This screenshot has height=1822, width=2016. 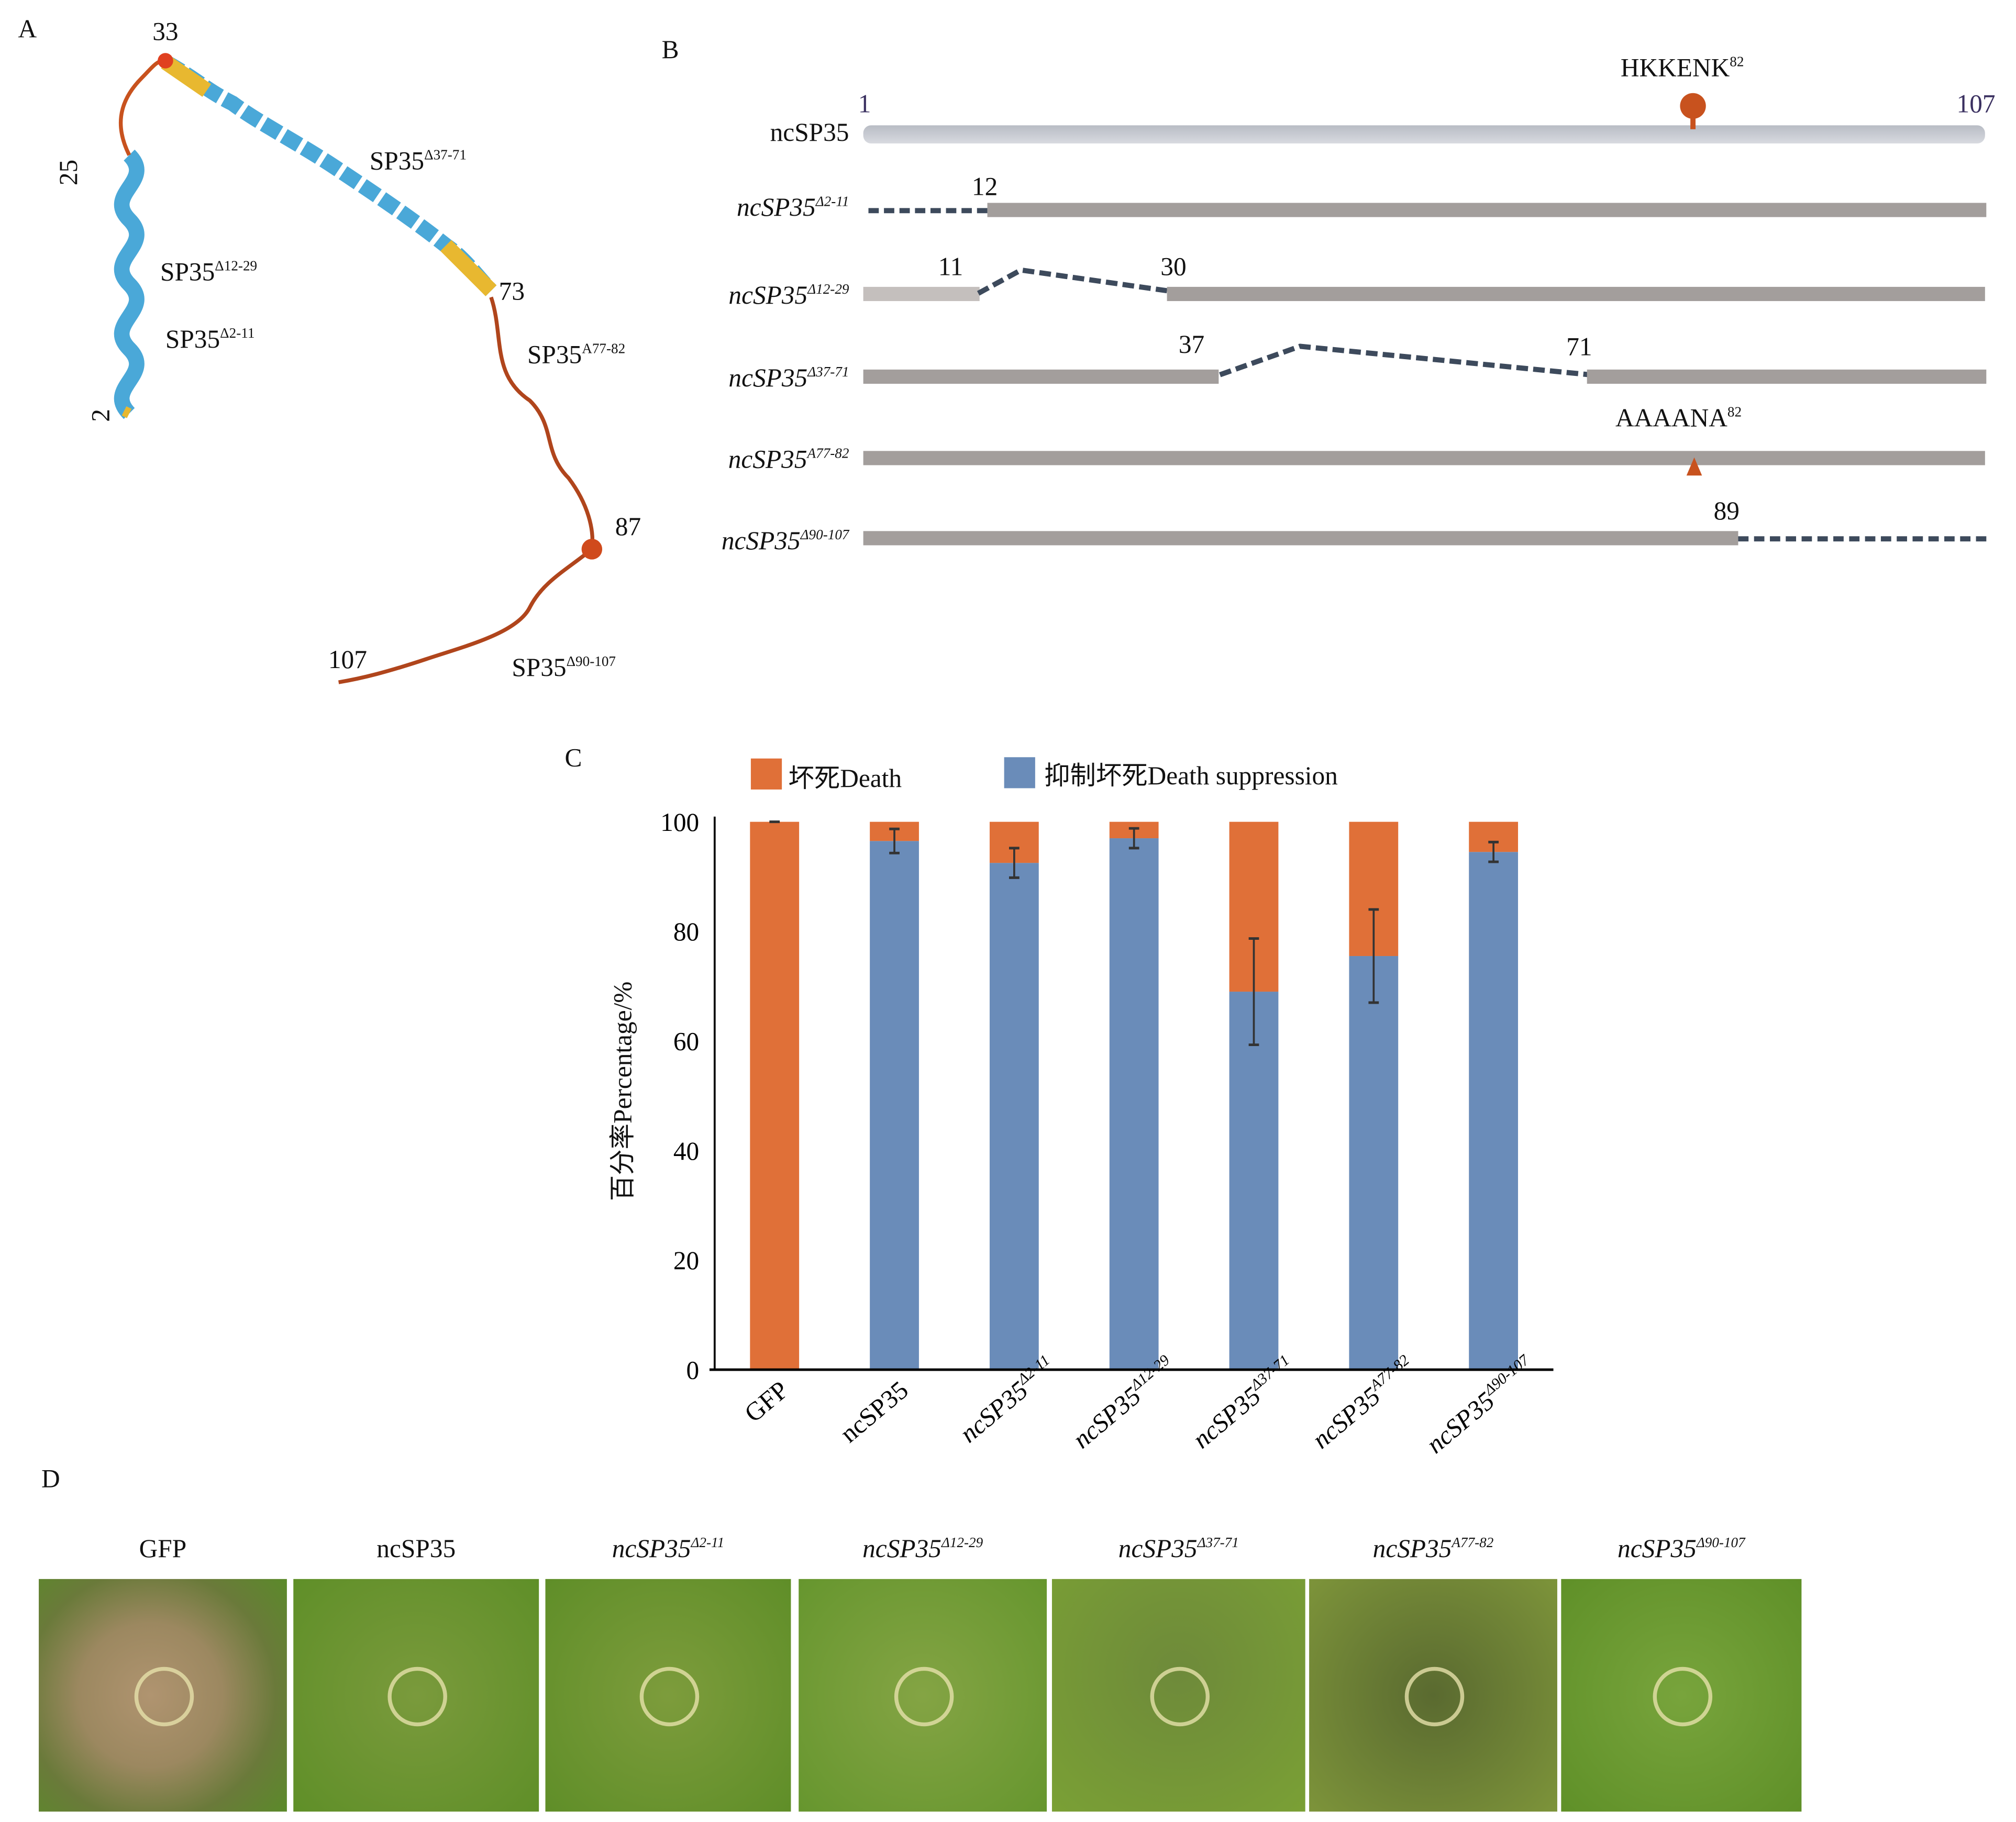 I want to click on position-label: 11, so click(x=951, y=267).